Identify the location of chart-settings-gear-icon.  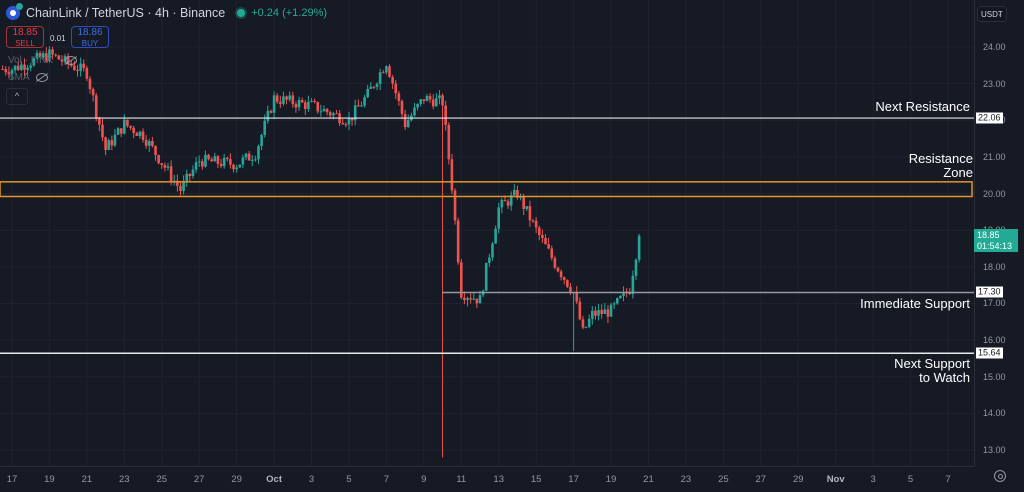
(1000, 476).